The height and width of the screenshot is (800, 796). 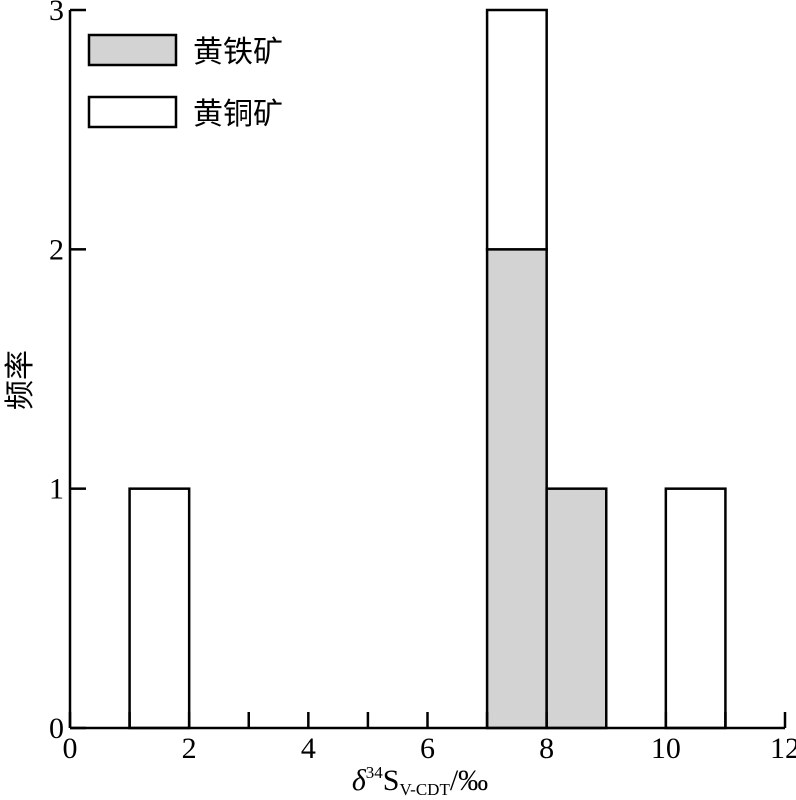 What do you see at coordinates (238, 52) in the screenshot?
I see `legend-label-0: 黄铁矿` at bounding box center [238, 52].